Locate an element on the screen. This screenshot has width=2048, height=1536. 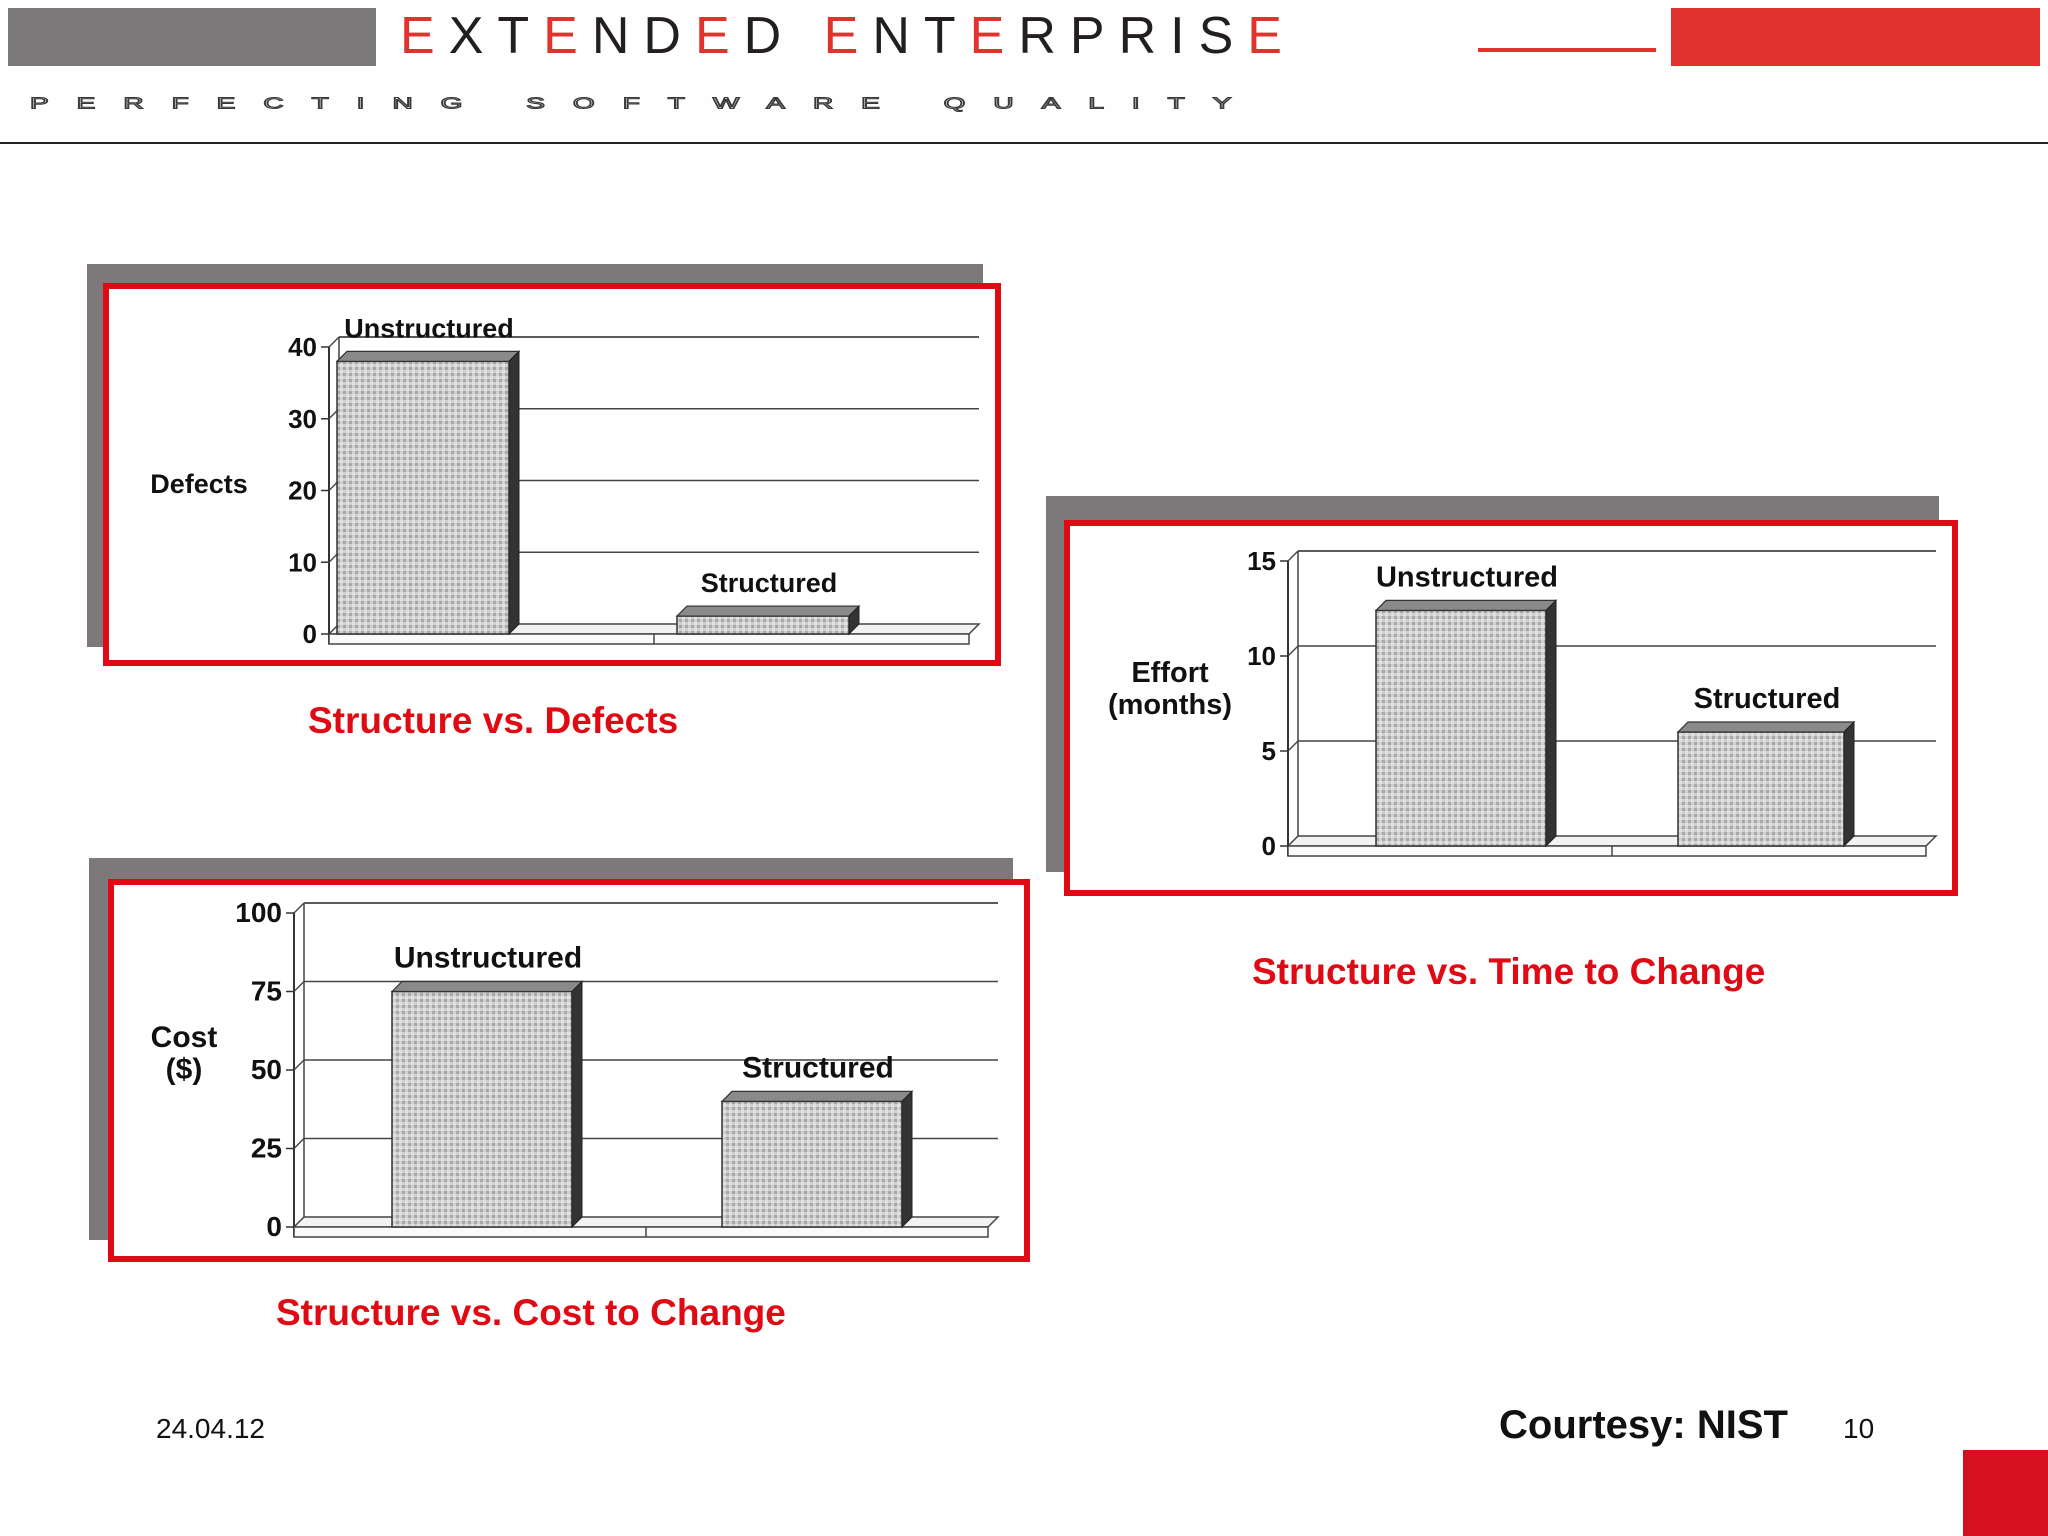
y-tick-label: 40 is located at coordinates (302, 347).